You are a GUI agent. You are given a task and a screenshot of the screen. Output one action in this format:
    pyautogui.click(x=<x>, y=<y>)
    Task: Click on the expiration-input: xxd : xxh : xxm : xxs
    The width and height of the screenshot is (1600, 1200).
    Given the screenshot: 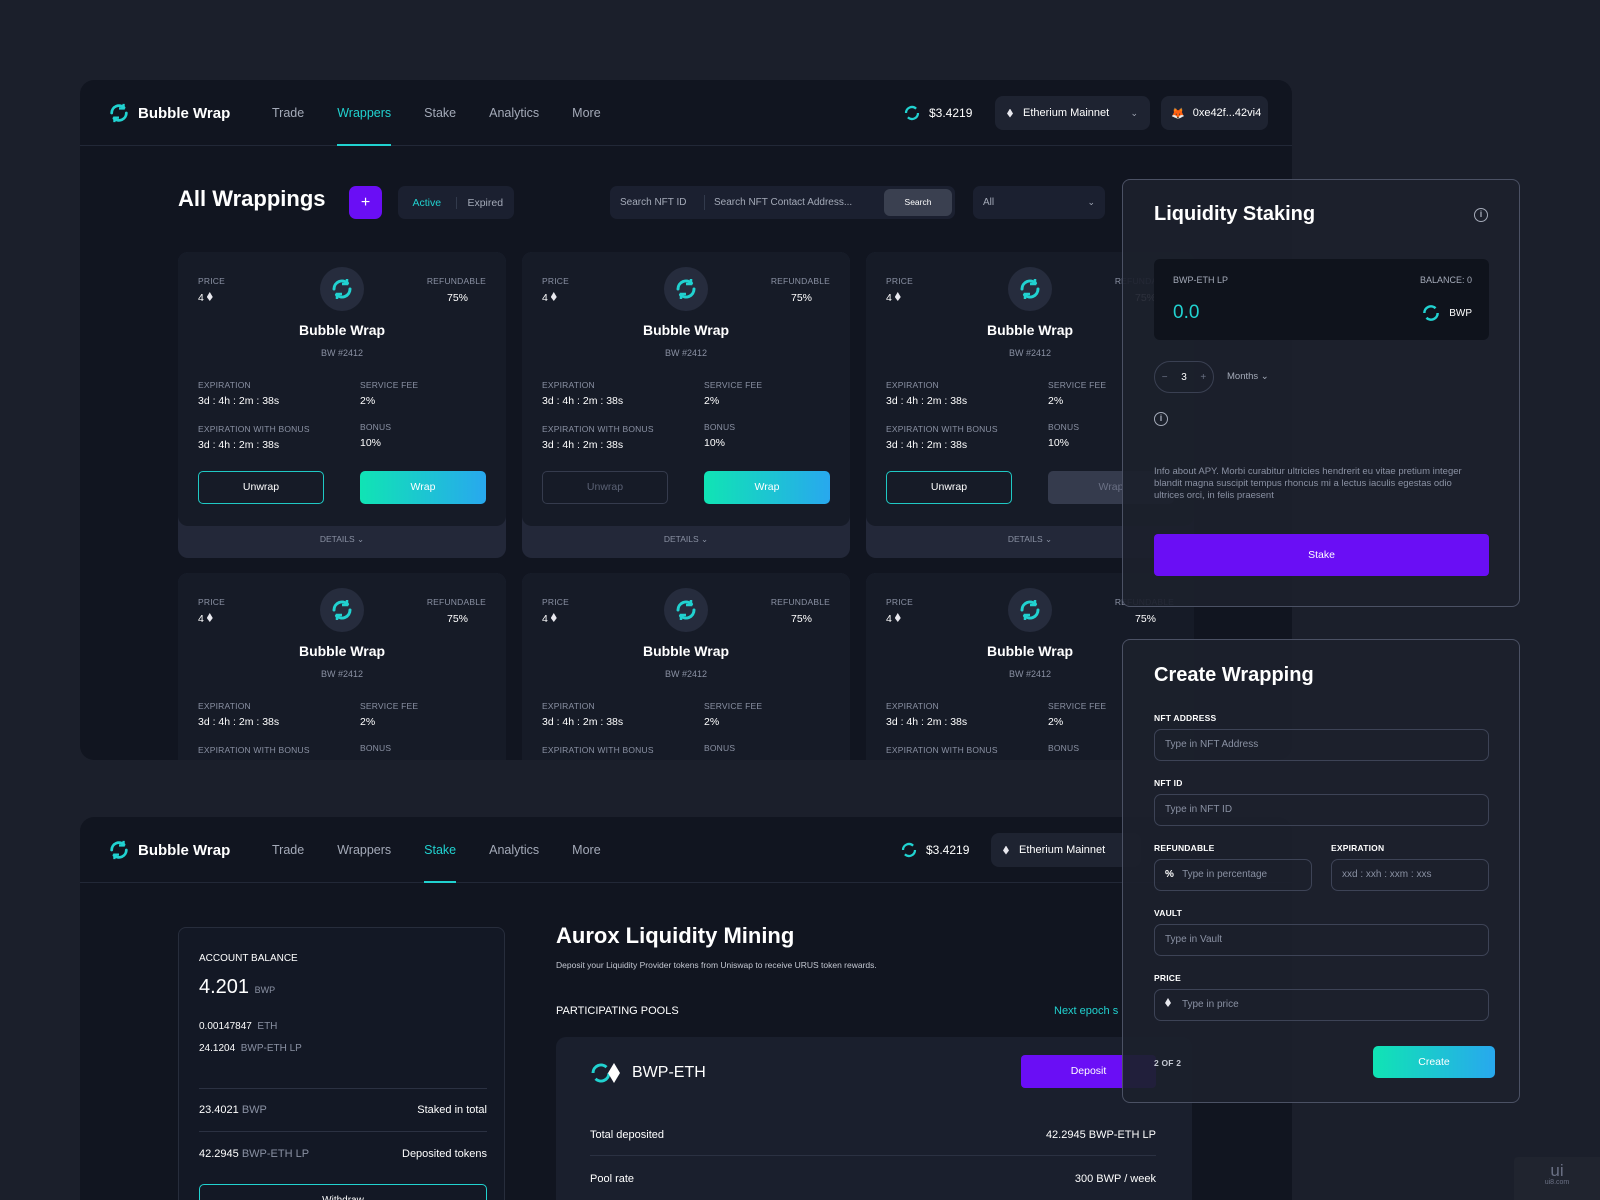 What is the action you would take?
    pyautogui.click(x=1410, y=875)
    